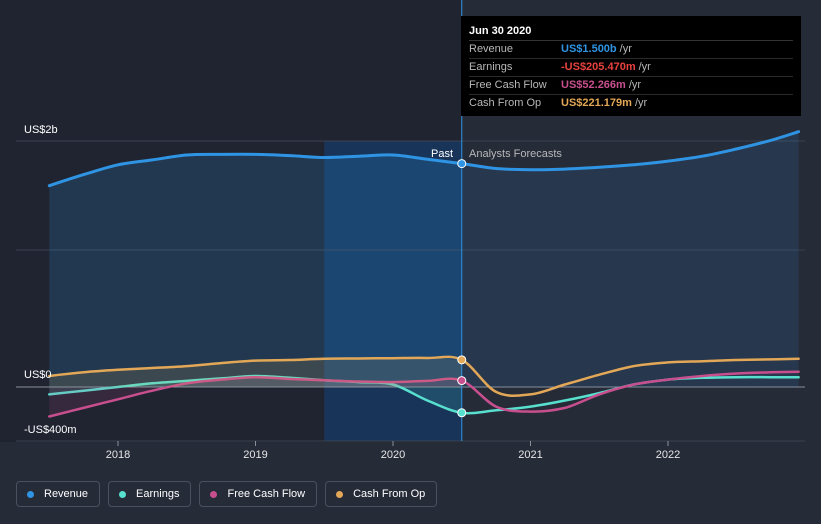 The width and height of the screenshot is (821, 524). I want to click on x-tick-label: 2020, so click(393, 455).